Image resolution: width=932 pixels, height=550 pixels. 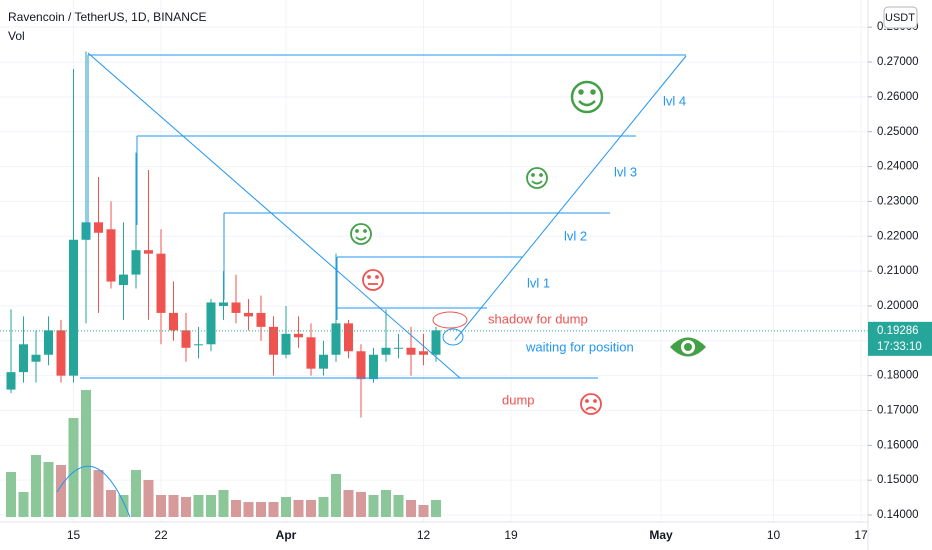 What do you see at coordinates (898, 132) in the screenshot?
I see `y-tick-label: 0.25000` at bounding box center [898, 132].